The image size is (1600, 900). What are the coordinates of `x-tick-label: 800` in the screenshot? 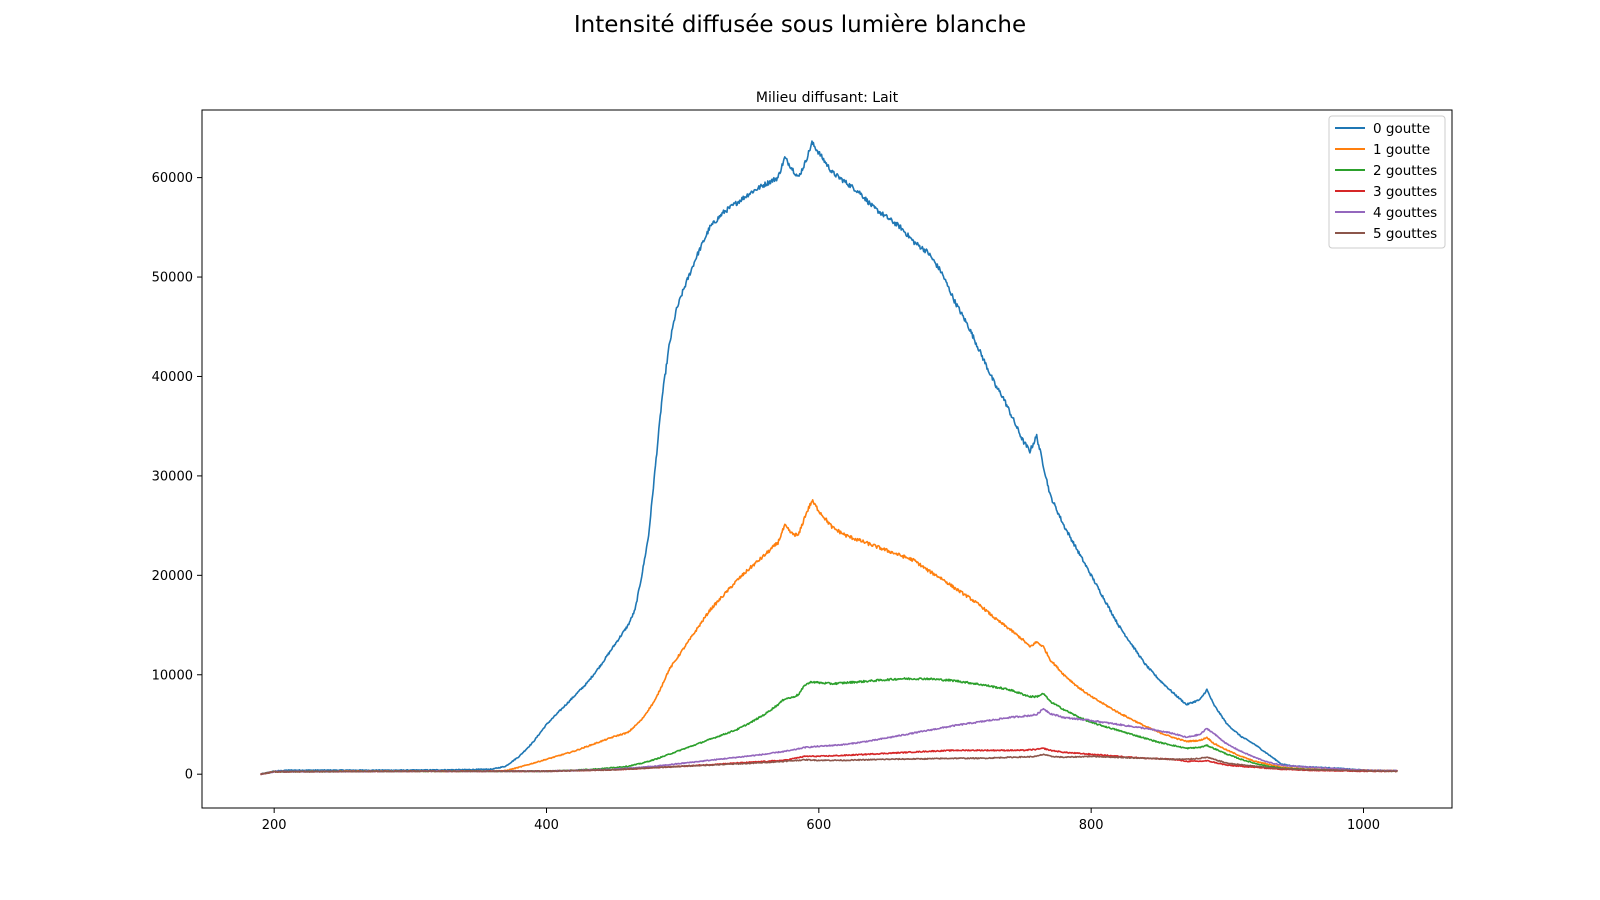 It's located at (1091, 825).